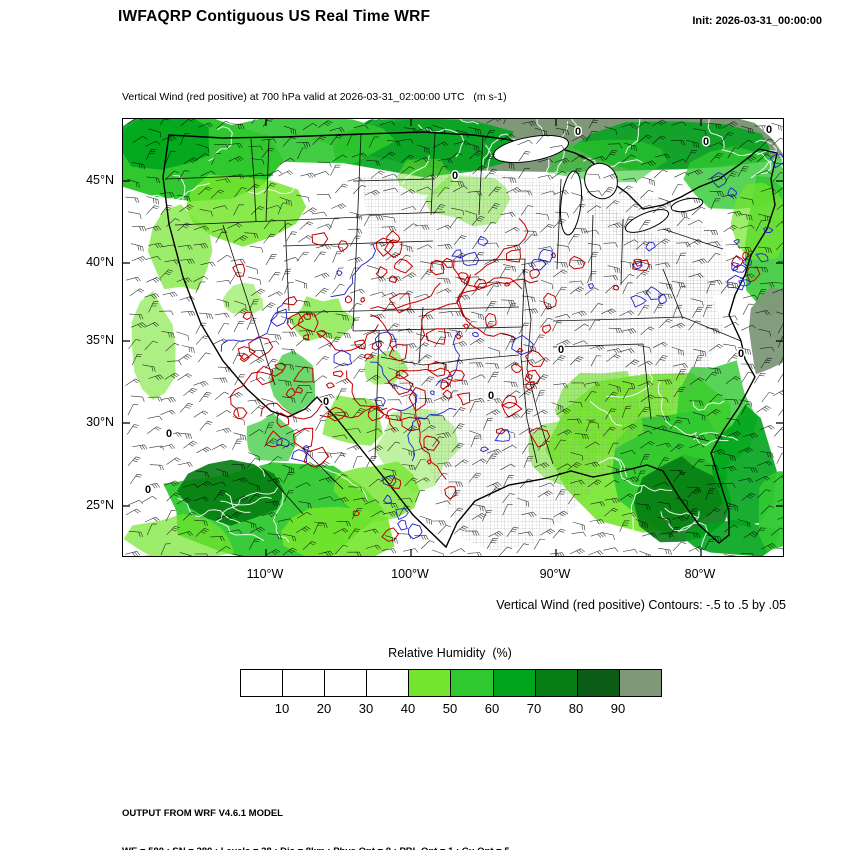 The width and height of the screenshot is (850, 850). What do you see at coordinates (366, 708) in the screenshot?
I see `colorbar-tick-label: 30` at bounding box center [366, 708].